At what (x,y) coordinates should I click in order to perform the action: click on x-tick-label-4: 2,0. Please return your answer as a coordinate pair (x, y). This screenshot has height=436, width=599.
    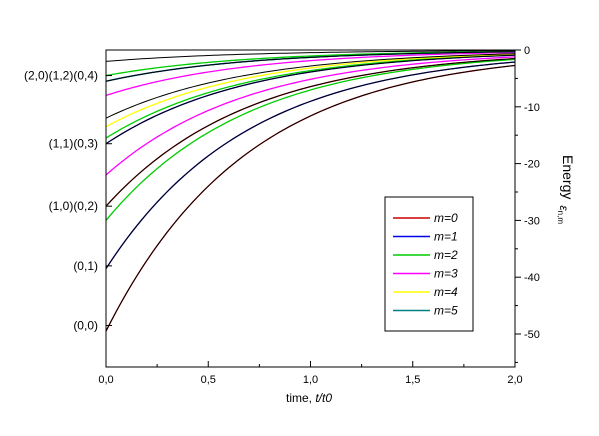
    Looking at the image, I should click on (514, 380).